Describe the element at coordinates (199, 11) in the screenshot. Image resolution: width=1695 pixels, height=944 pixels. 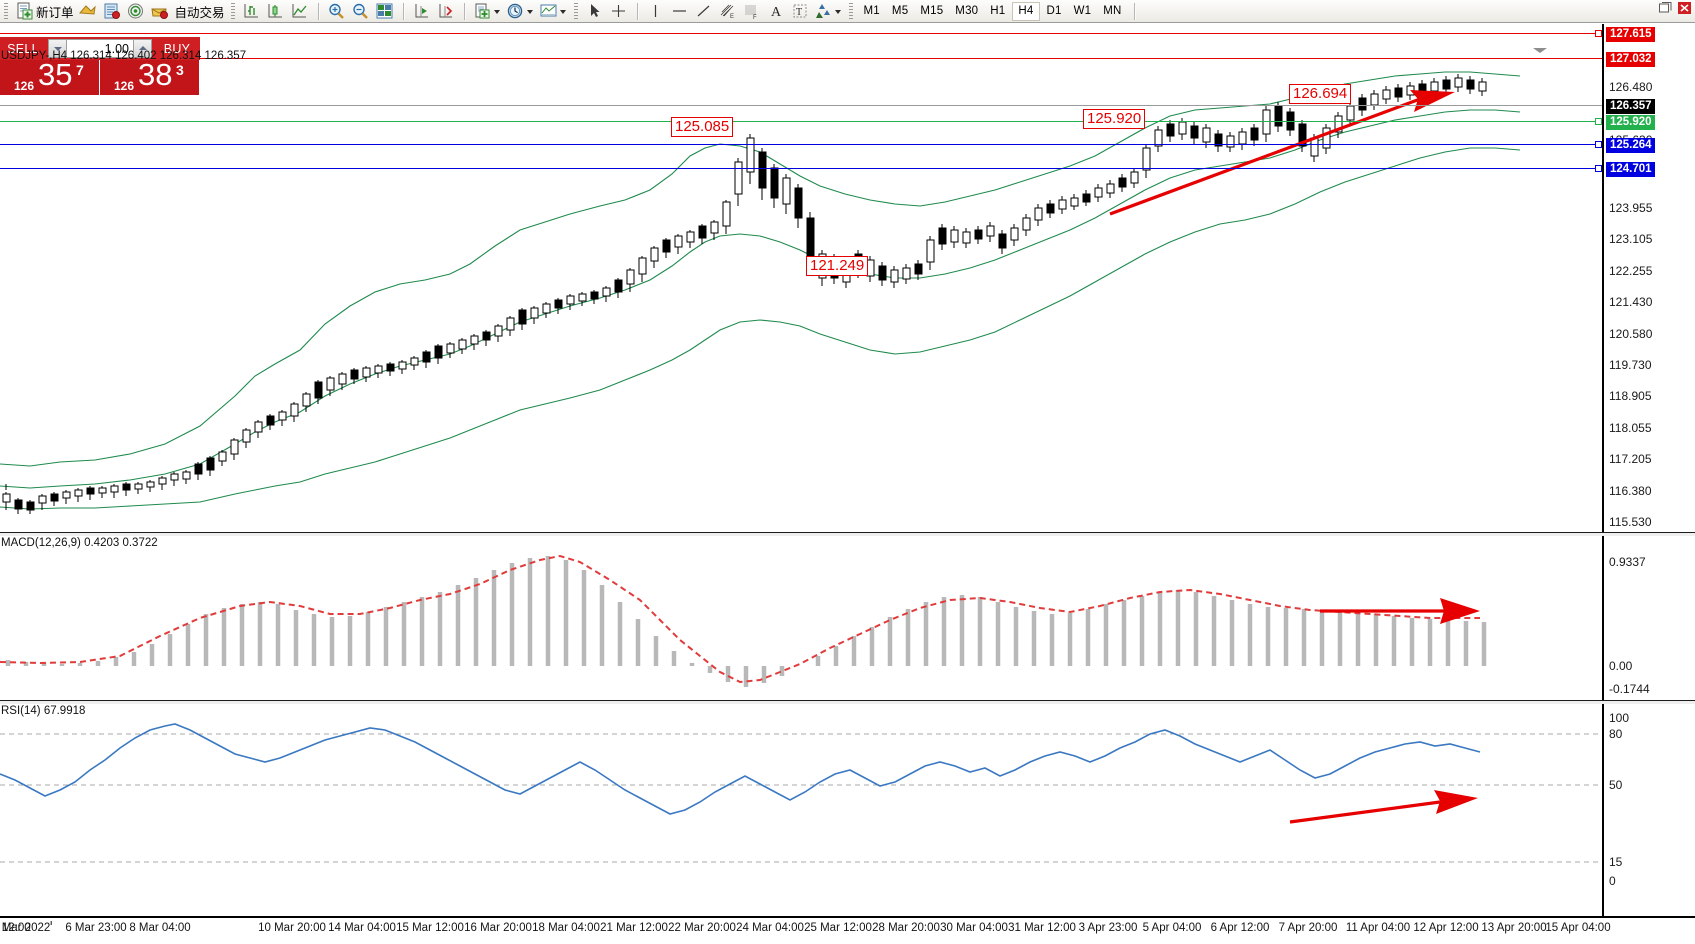
I see `autotrade-button: 自动交易` at that location.